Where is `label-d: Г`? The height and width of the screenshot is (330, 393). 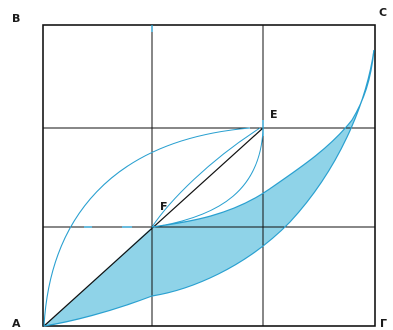 label-d: Г is located at coordinates (384, 323).